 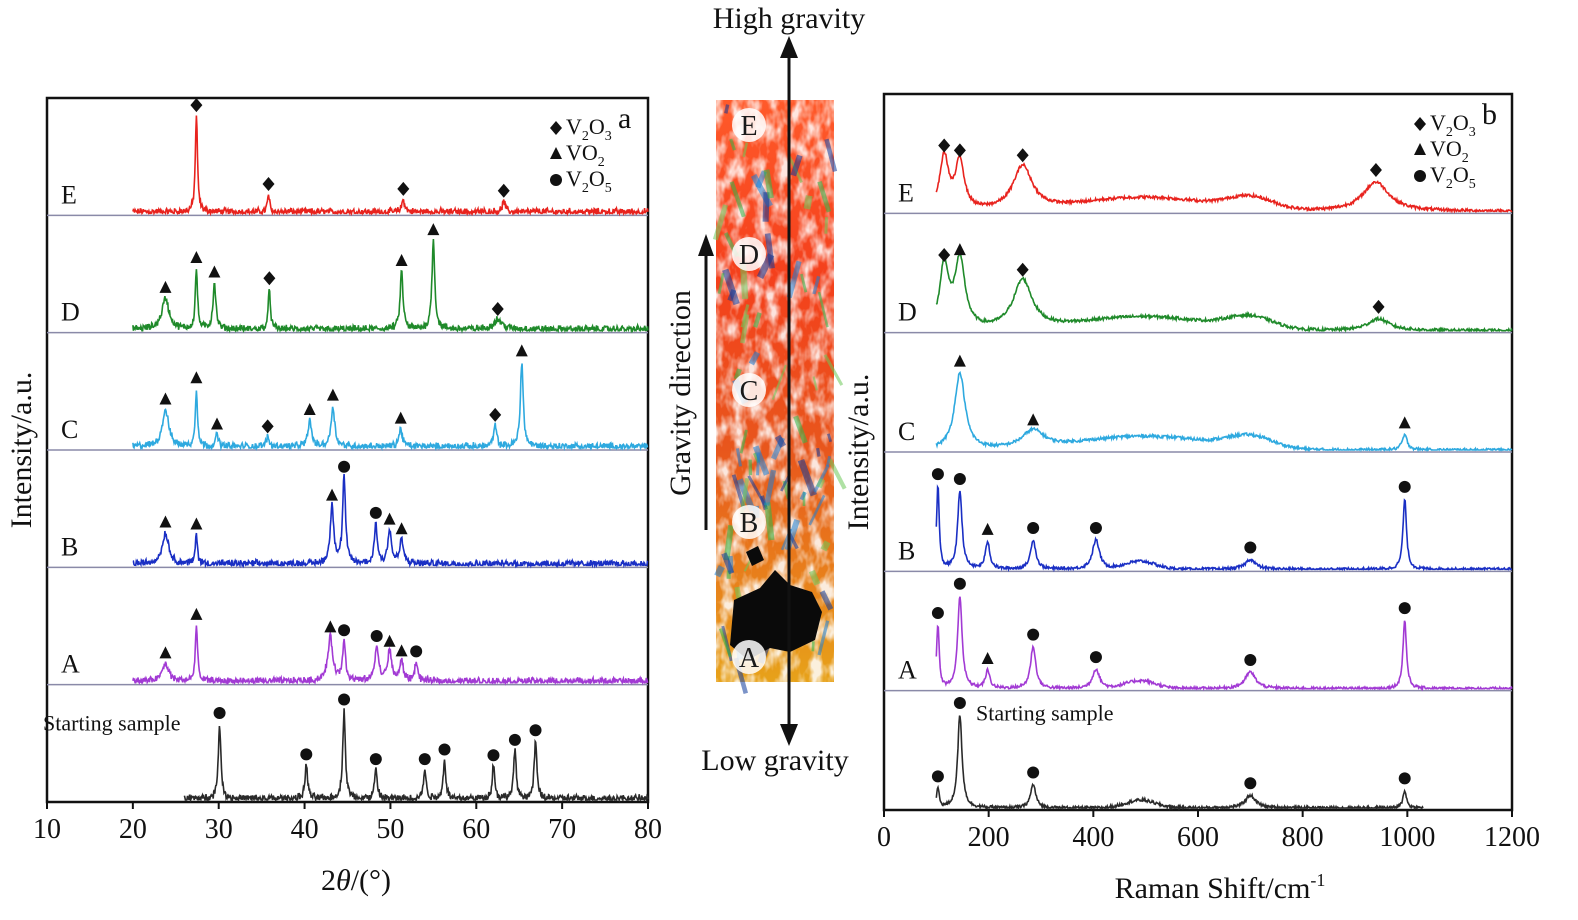 I want to click on arrow-down-head, so click(x=789, y=735).